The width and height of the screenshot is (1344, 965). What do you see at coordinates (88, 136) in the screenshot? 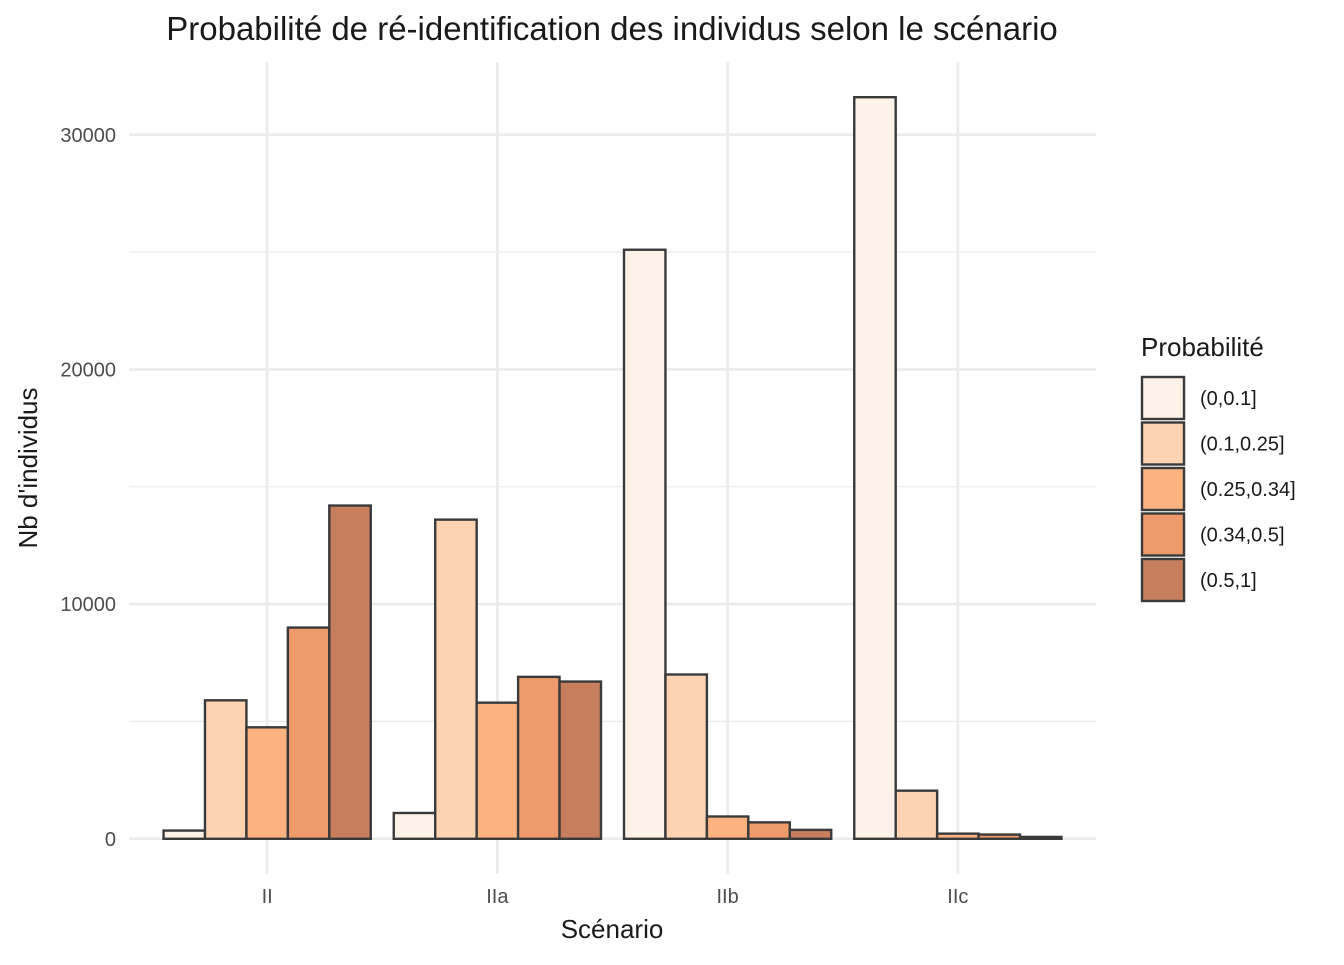
I see `y-tick-label: 30000` at bounding box center [88, 136].